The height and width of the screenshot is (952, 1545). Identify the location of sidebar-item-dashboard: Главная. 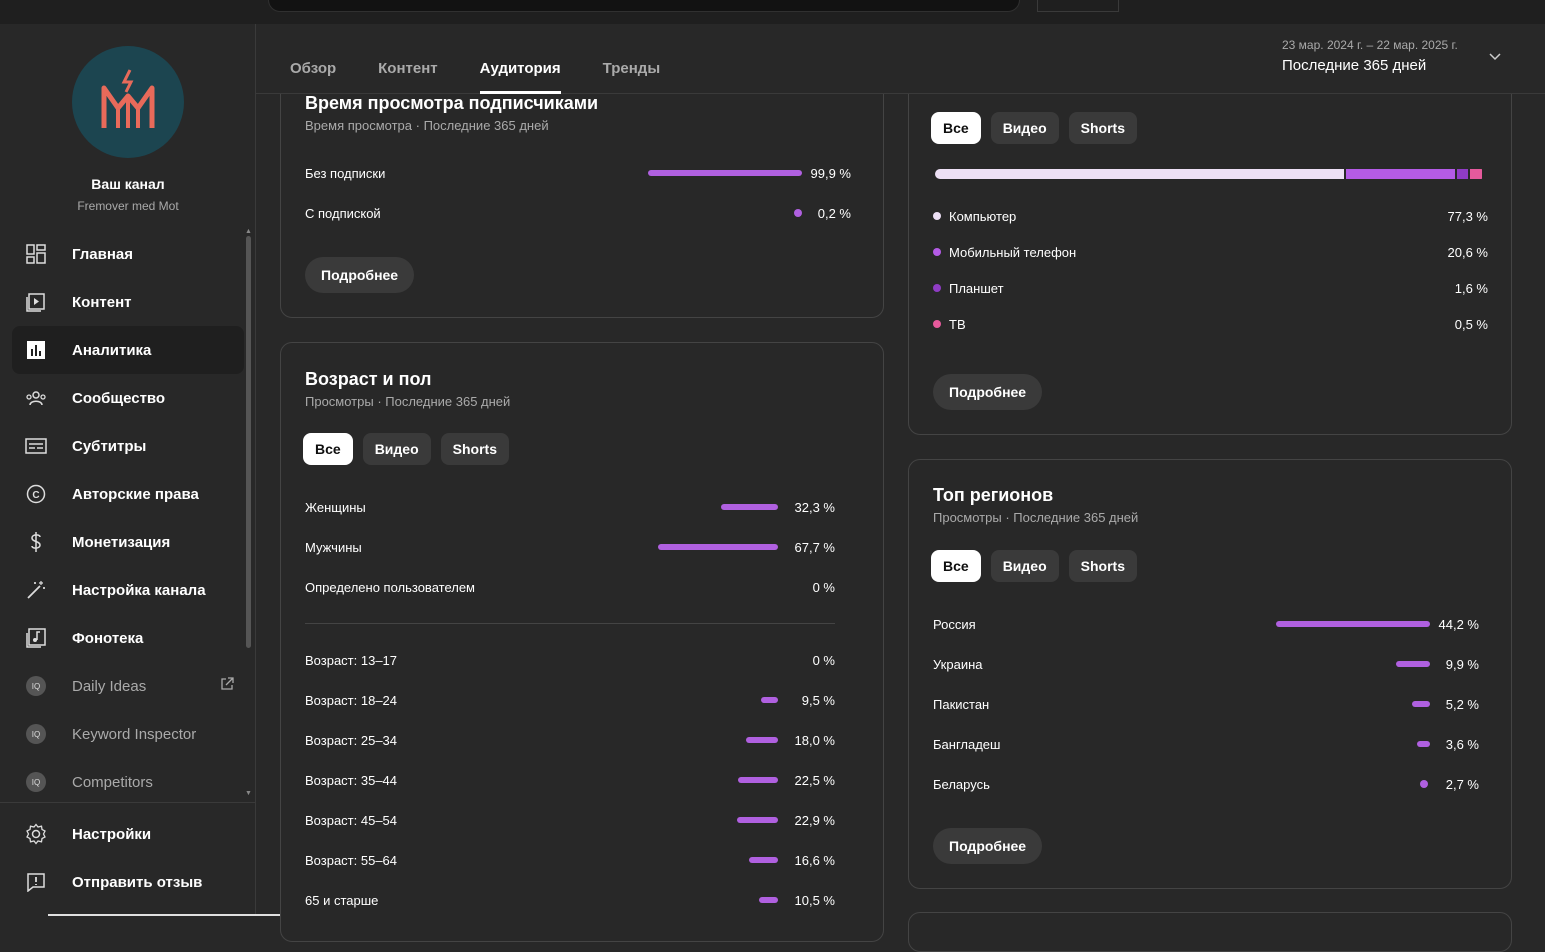
(128, 254).